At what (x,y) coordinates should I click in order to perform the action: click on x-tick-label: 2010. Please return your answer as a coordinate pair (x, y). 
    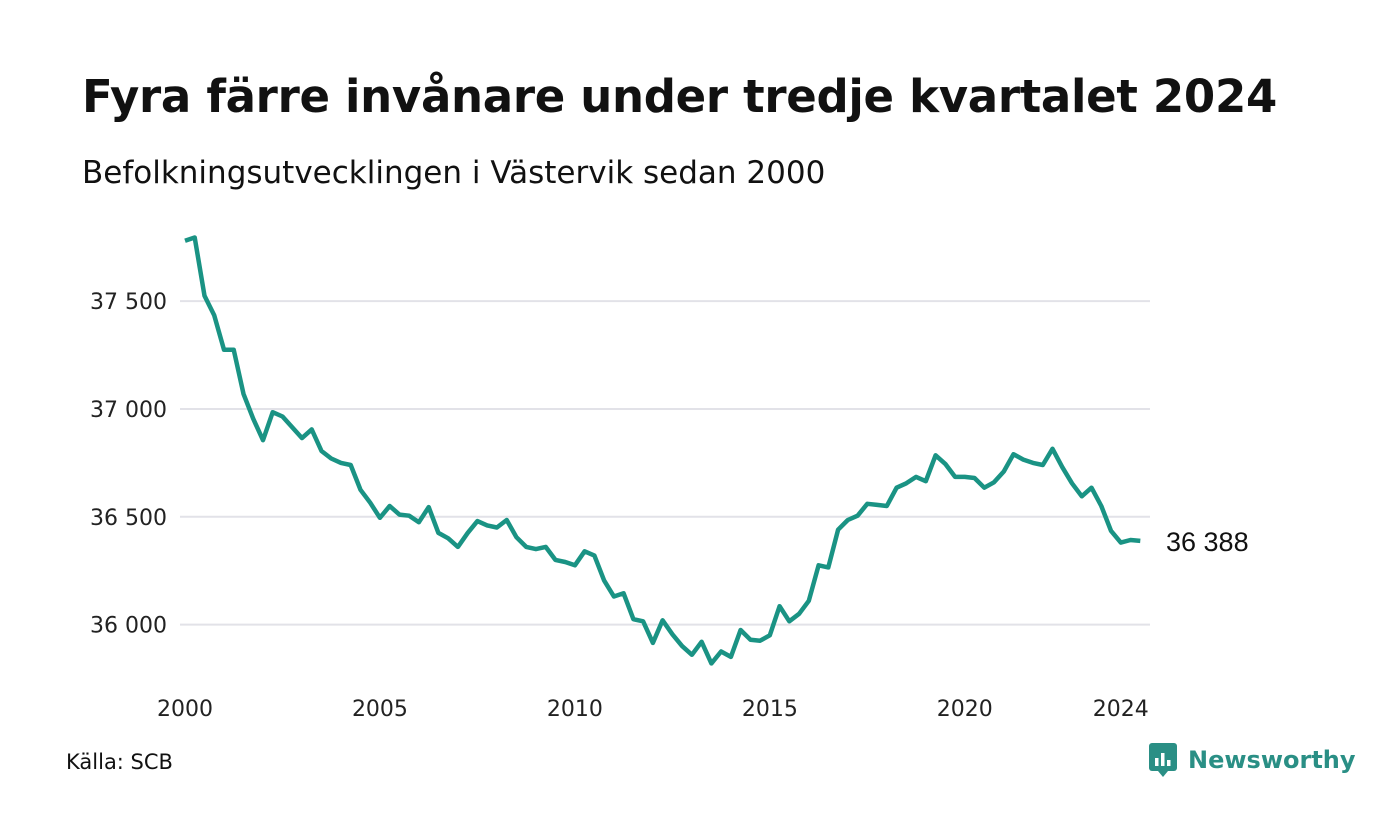
    Looking at the image, I should click on (575, 709).